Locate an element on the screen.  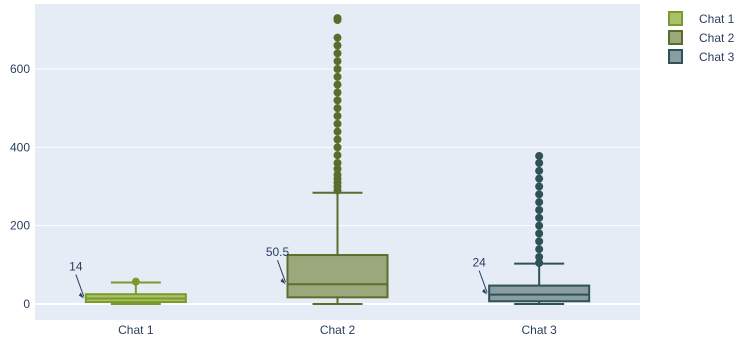
median-annotation: 24 is located at coordinates (479, 263).